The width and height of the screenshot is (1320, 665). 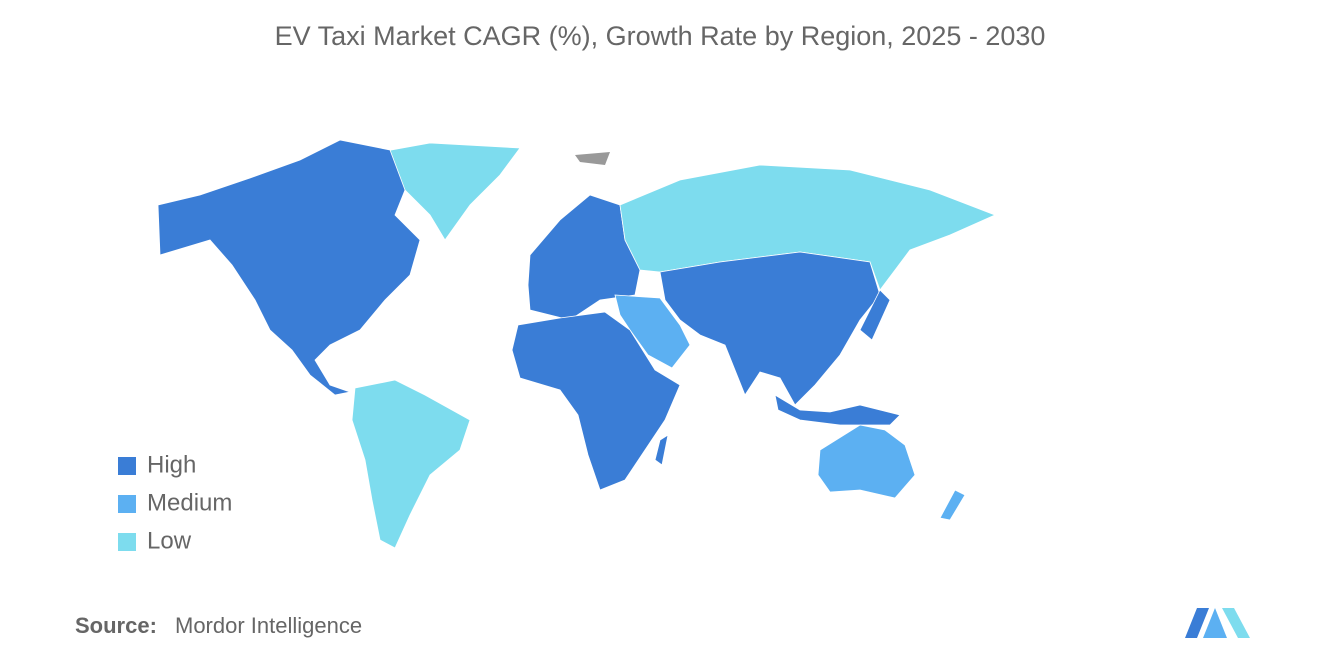 I want to click on source-text: Mordor Intelligence, so click(x=268, y=625).